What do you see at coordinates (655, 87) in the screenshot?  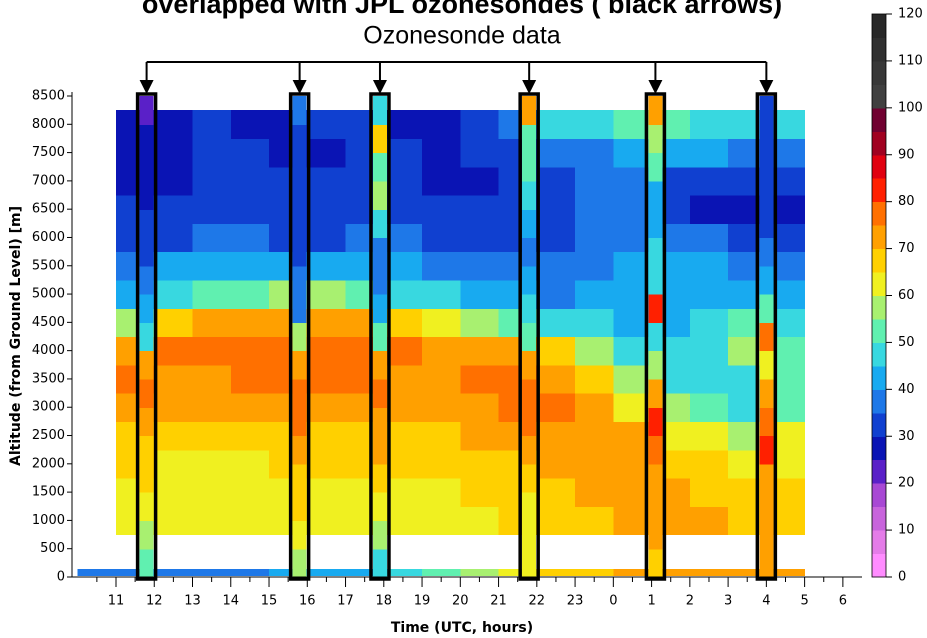 I see `sonde-arrow-head` at bounding box center [655, 87].